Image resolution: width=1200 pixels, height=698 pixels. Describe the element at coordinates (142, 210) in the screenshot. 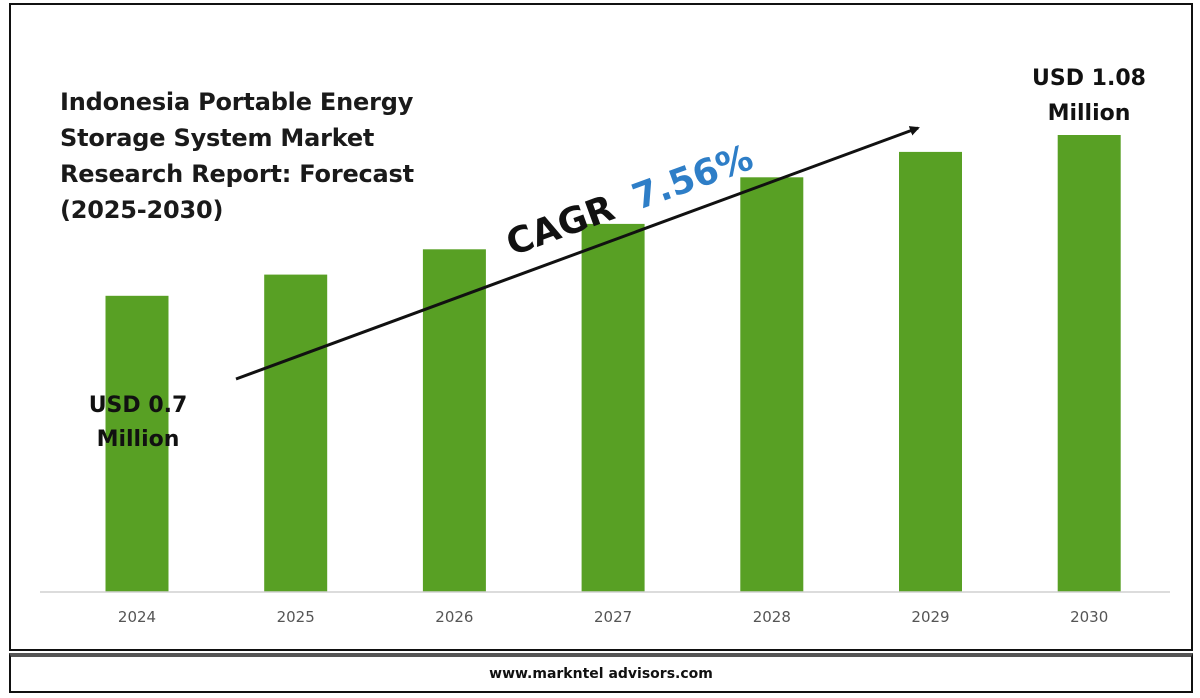

I see `title-line: (2025-2030)` at that location.